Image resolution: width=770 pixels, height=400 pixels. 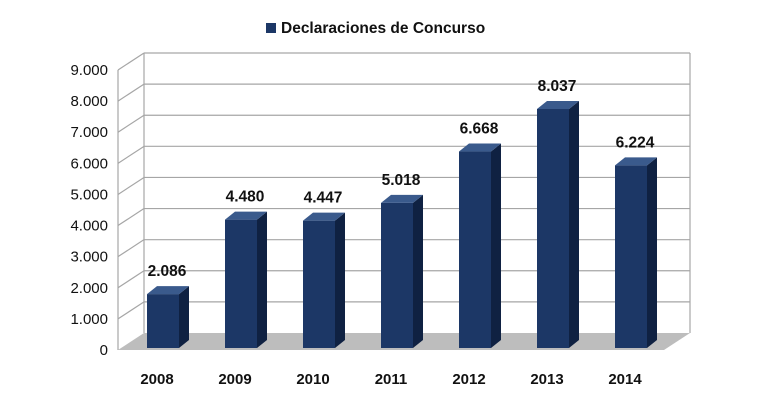 What do you see at coordinates (323, 198) in the screenshot?
I see `data-label: 4.447` at bounding box center [323, 198].